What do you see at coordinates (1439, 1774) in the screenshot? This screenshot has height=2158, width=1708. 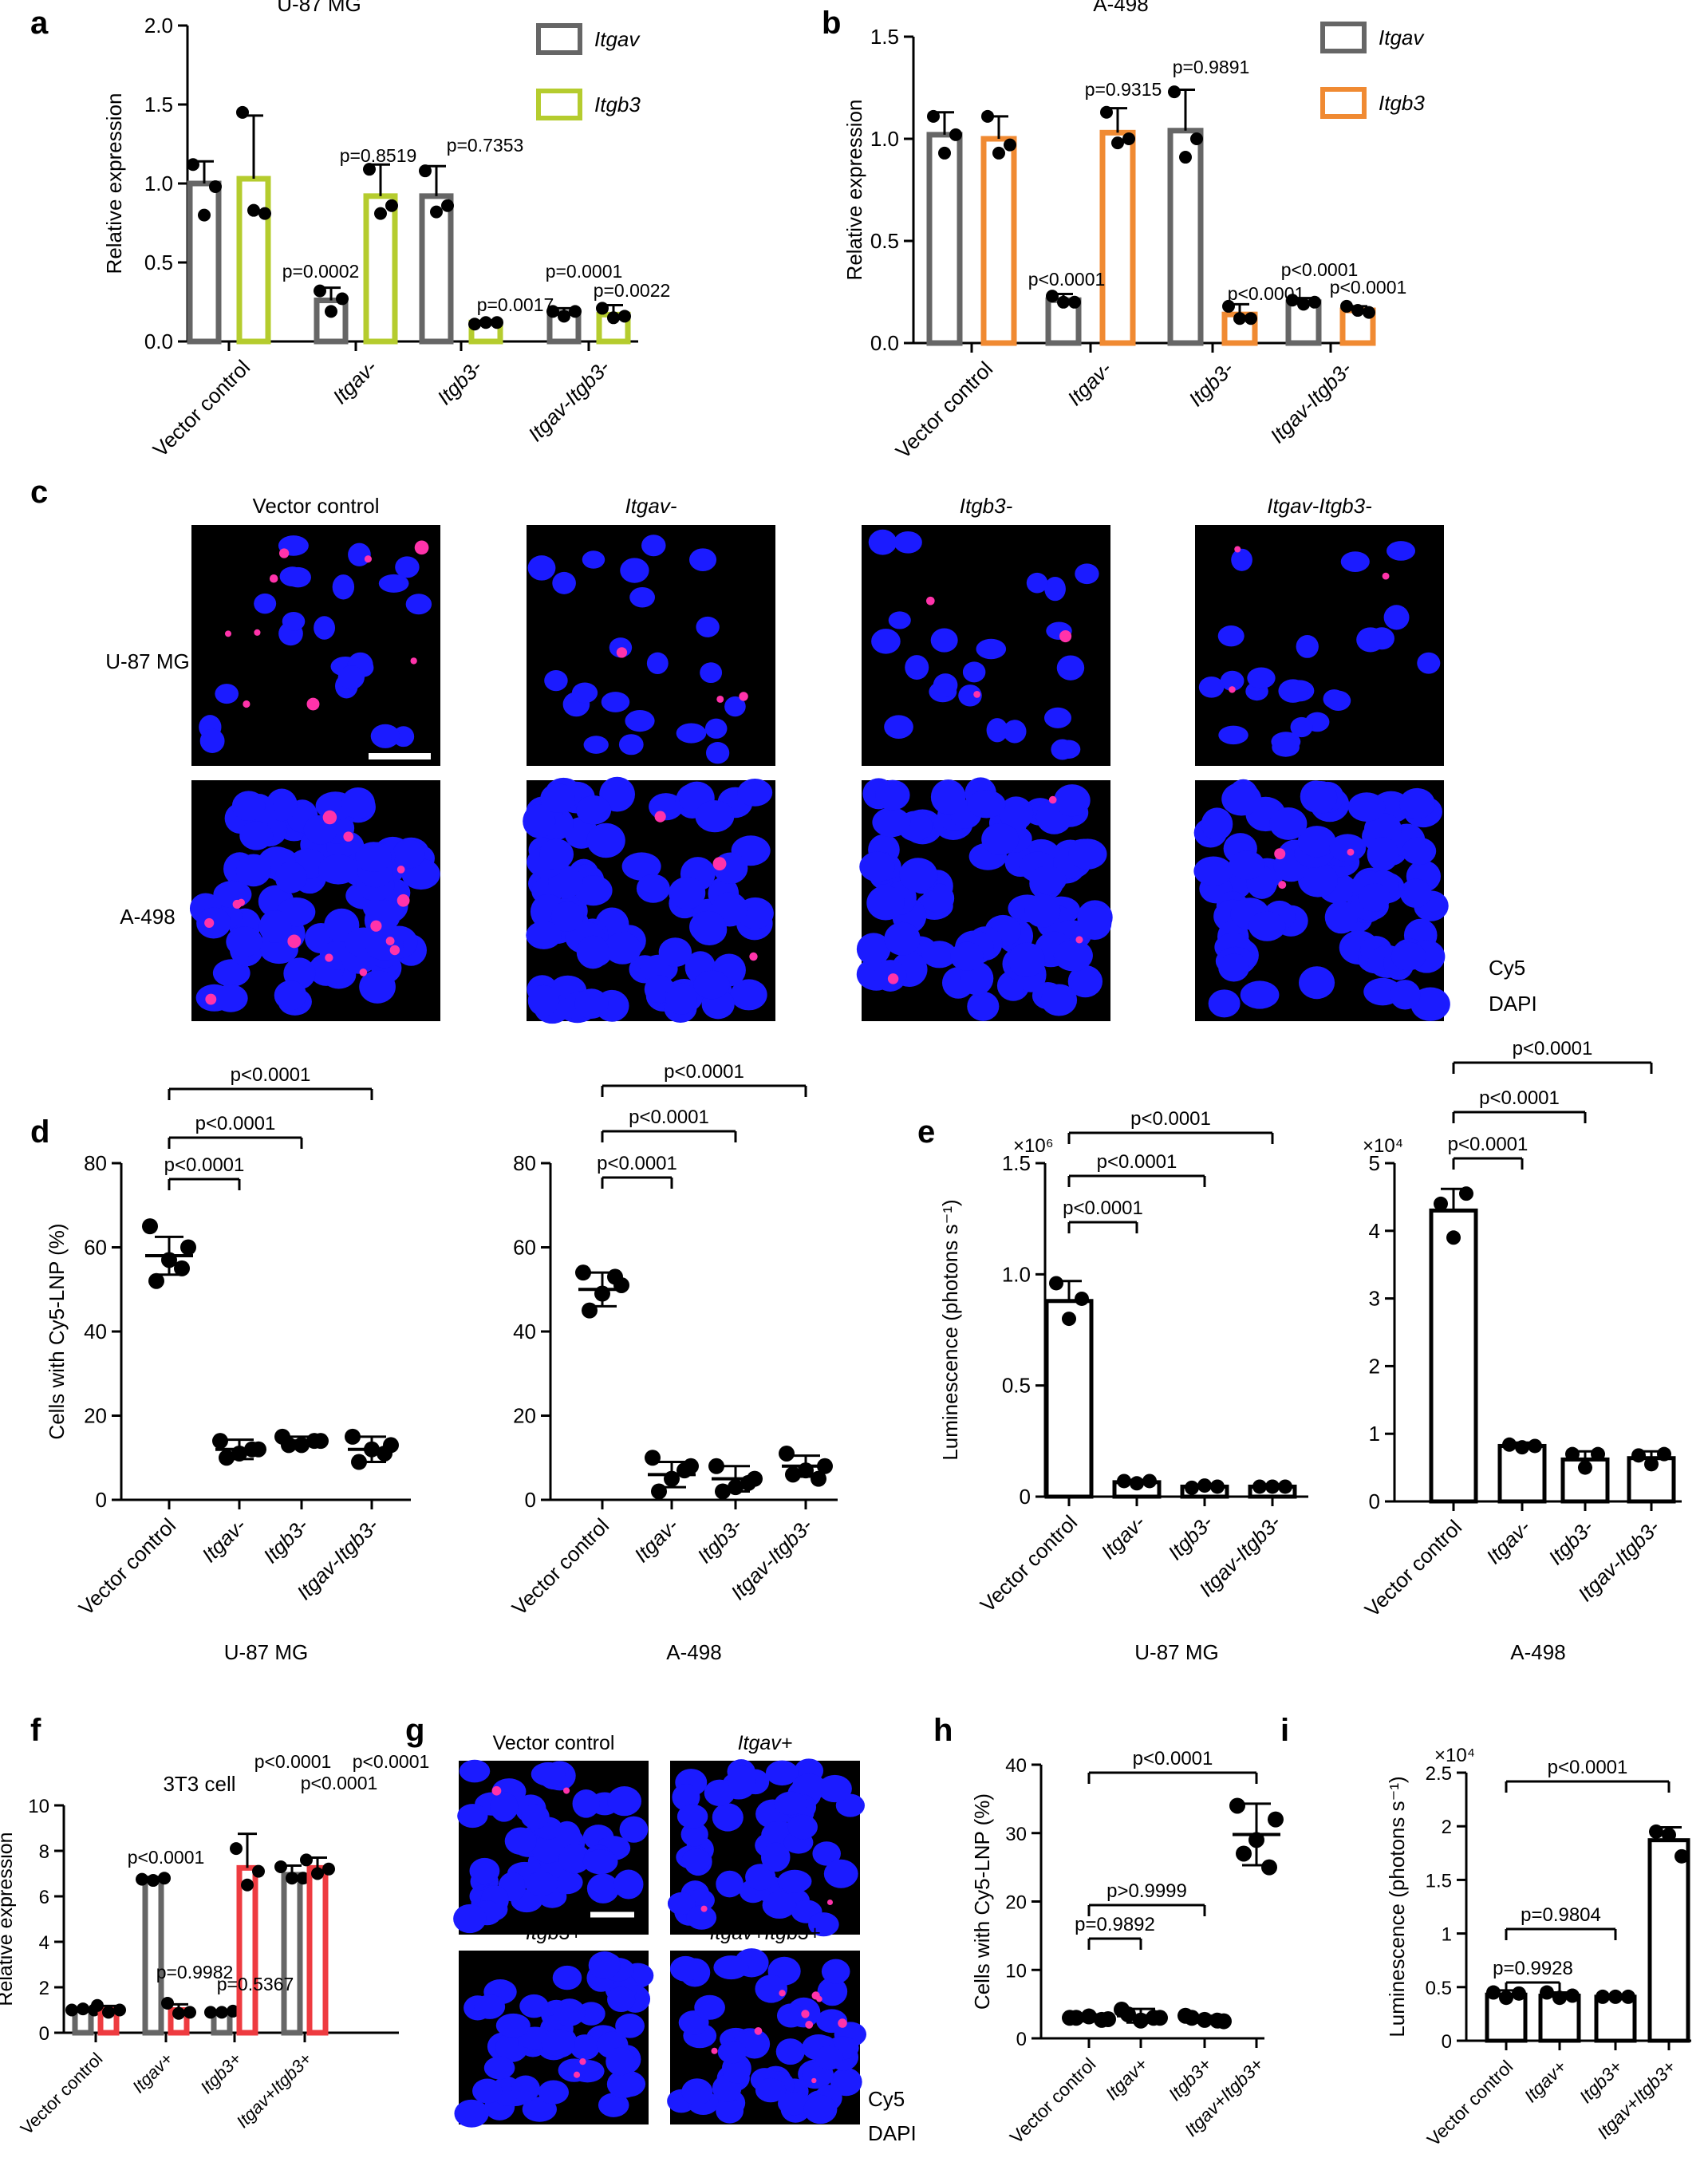 I see `y-tick-label: 2.5` at bounding box center [1439, 1774].